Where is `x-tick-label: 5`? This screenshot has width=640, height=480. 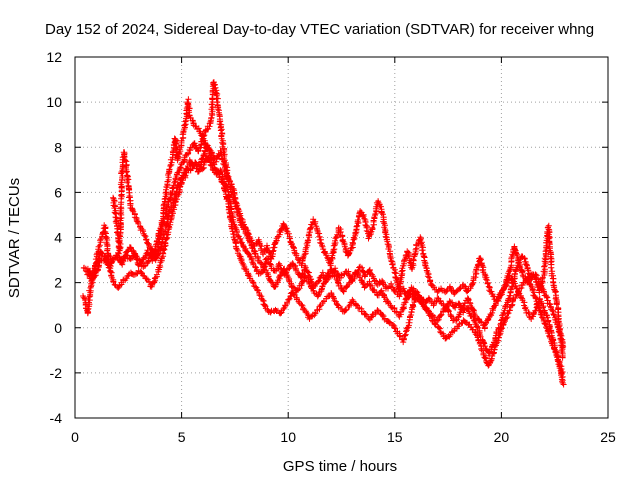 x-tick-label: 5 is located at coordinates (182, 437).